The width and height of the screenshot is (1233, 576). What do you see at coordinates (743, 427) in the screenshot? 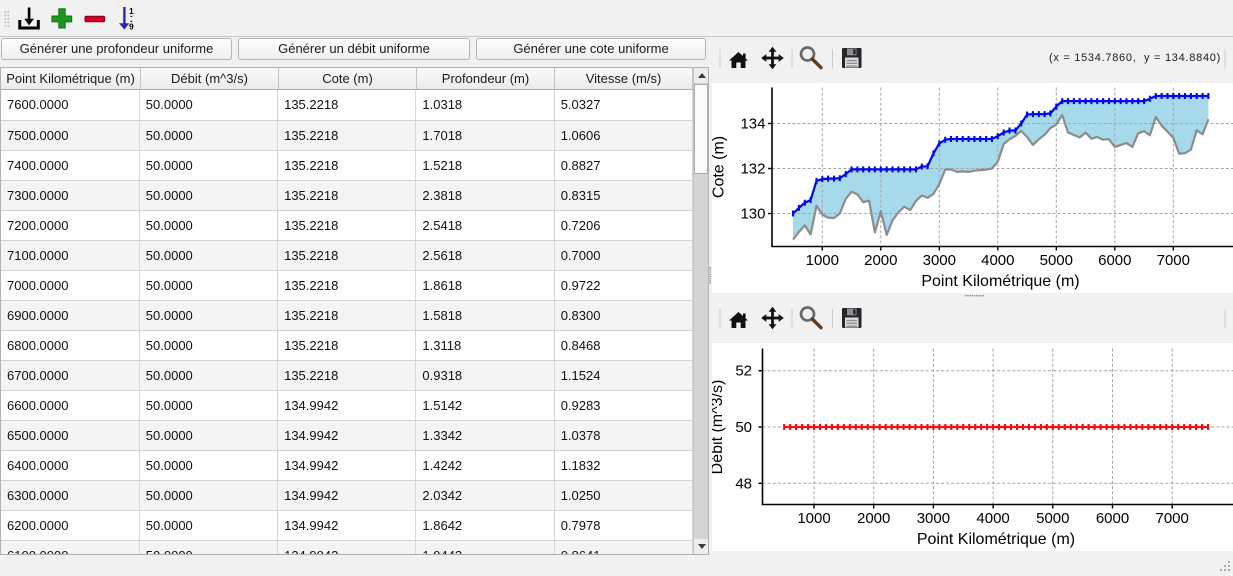
I see `svg-text: 50` at bounding box center [743, 427].